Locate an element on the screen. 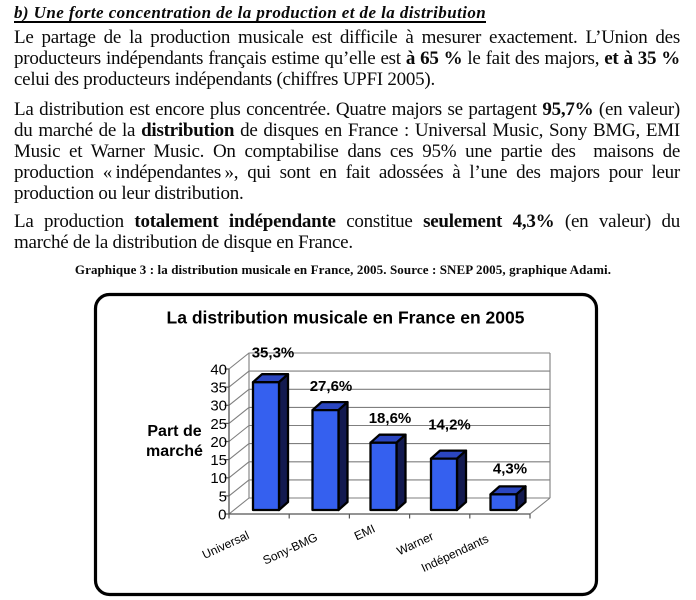 This screenshot has width=696, height=600. svg-text: 20 is located at coordinates (218, 442).